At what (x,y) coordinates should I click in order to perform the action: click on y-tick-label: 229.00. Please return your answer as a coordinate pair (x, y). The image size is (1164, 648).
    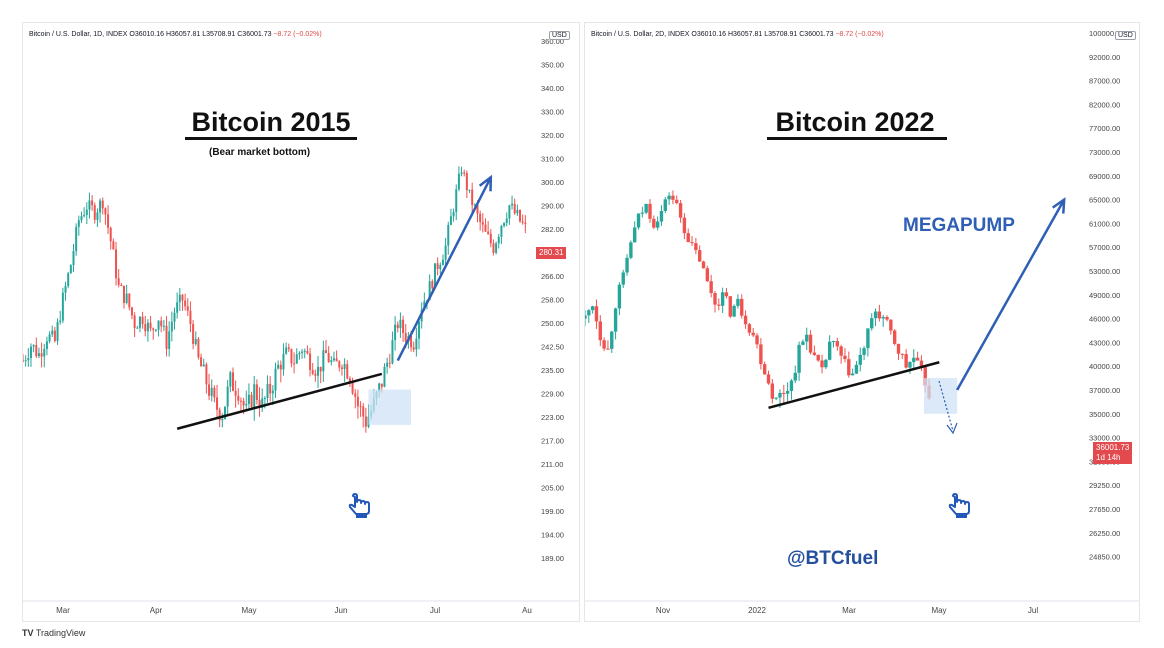
    Looking at the image, I should click on (552, 394).